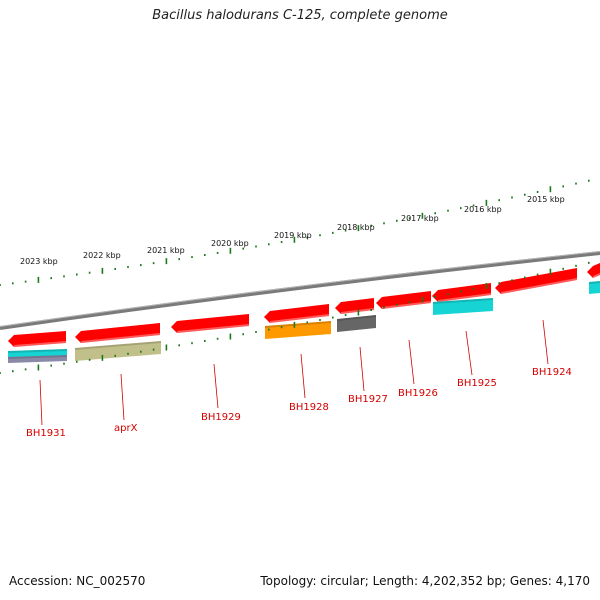 The height and width of the screenshot is (600, 600). What do you see at coordinates (41, 402) in the screenshot?
I see `leader-bh1931` at bounding box center [41, 402].